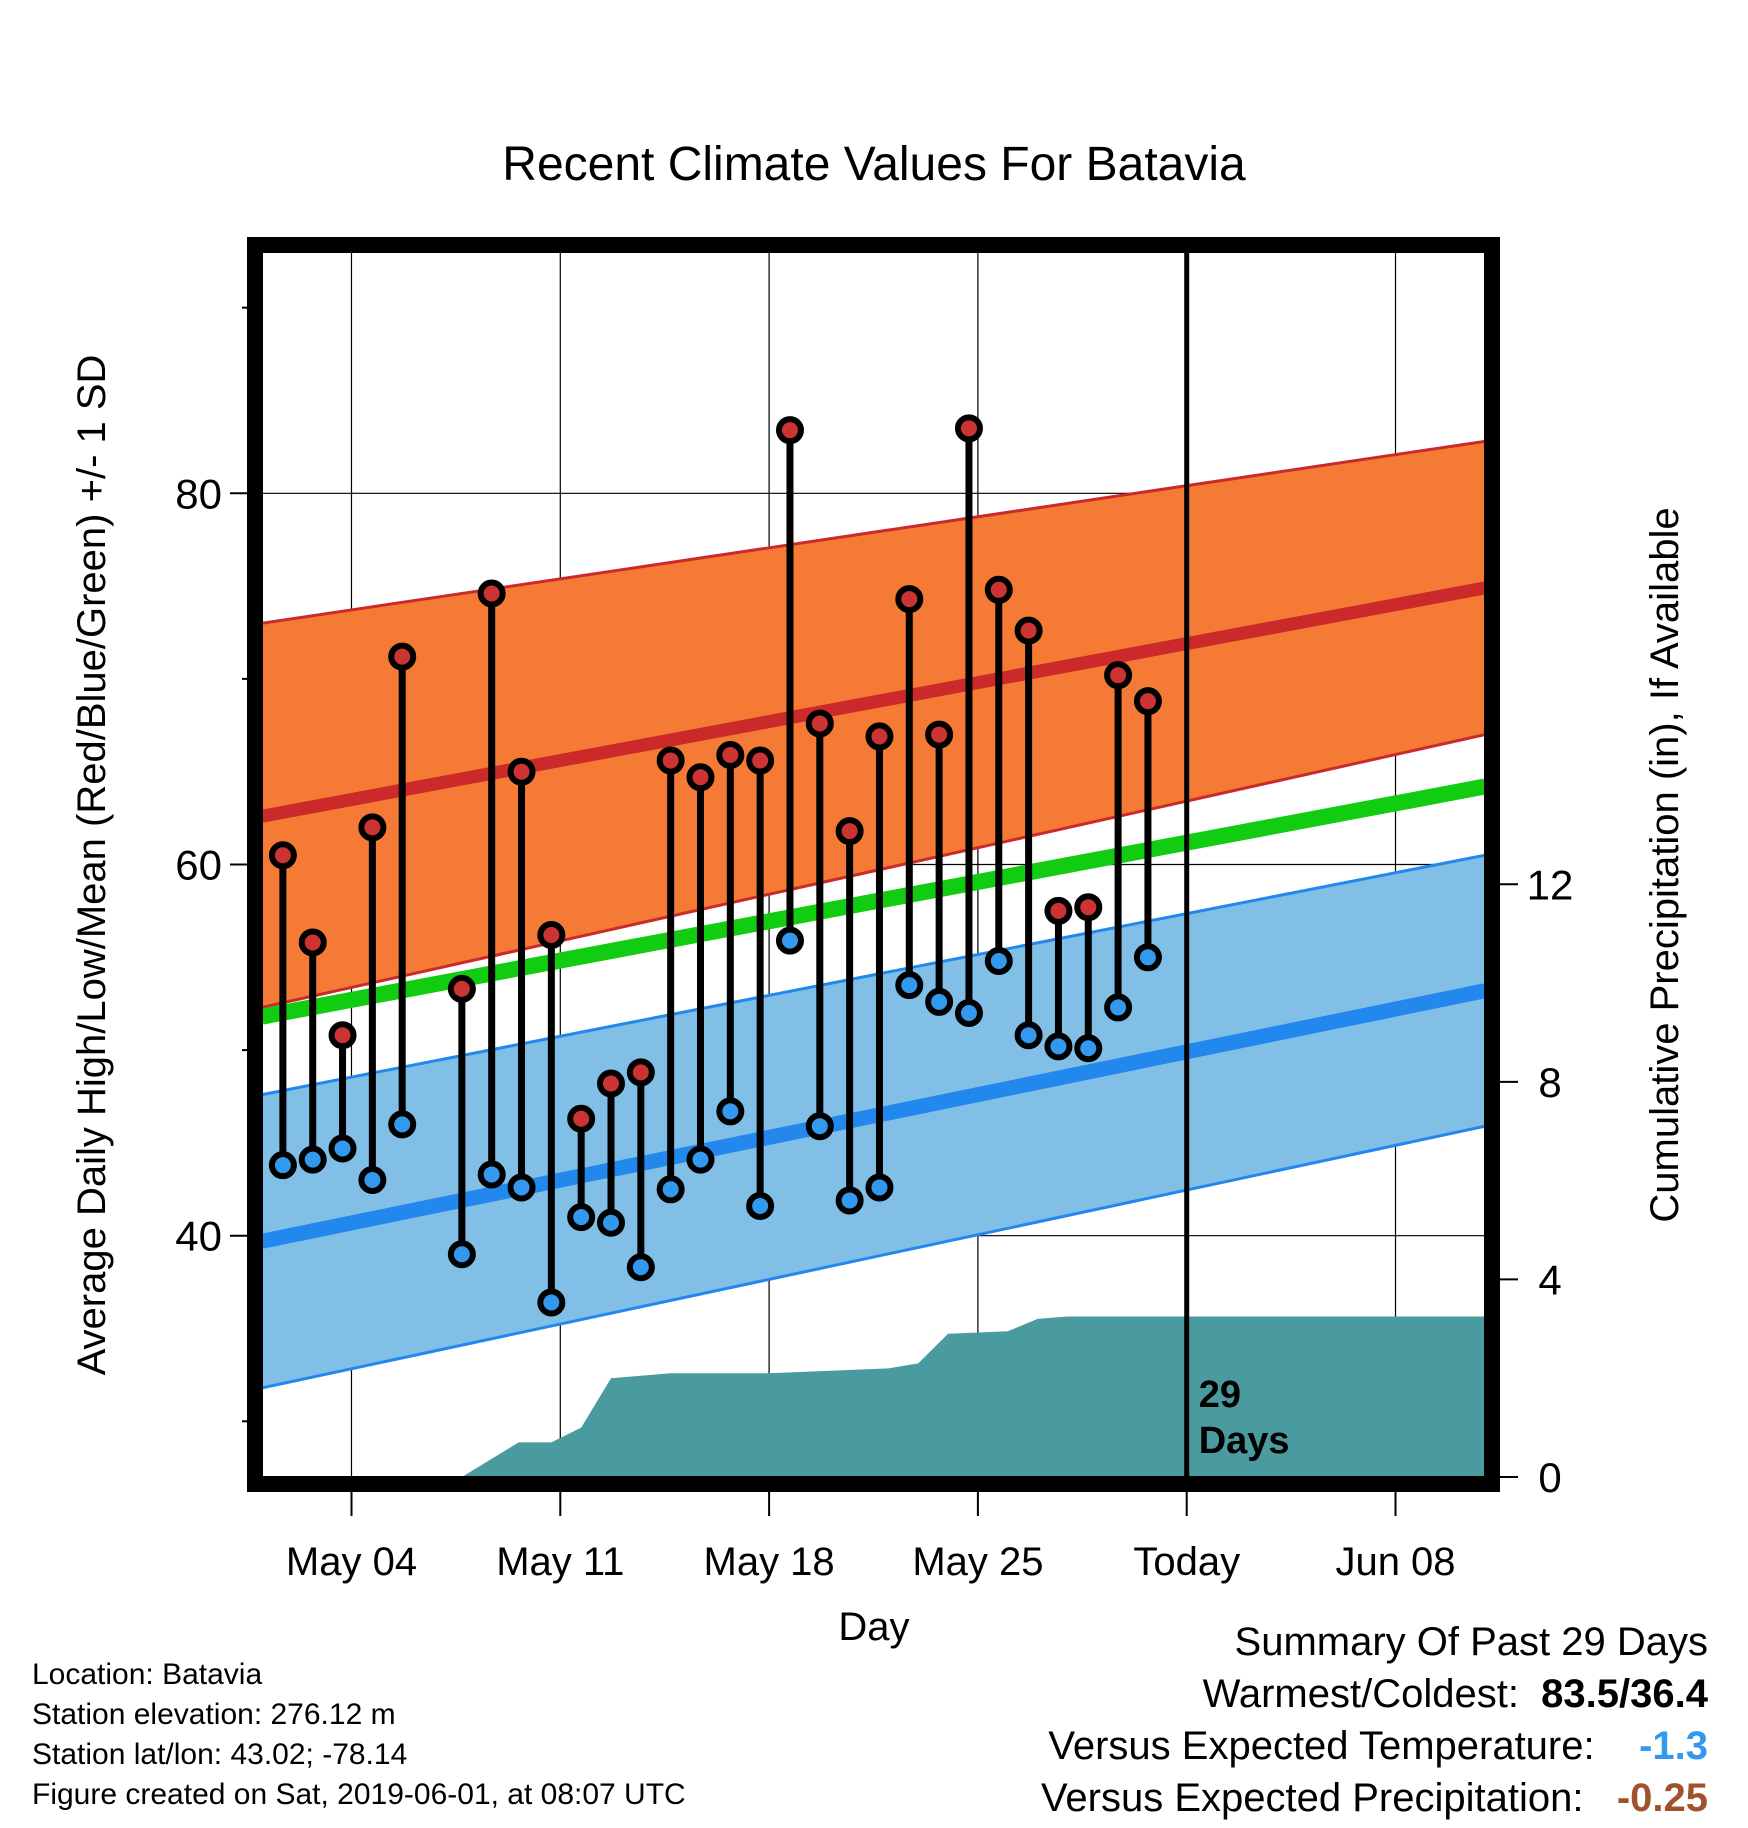 The width and height of the screenshot is (1748, 1828). What do you see at coordinates (1312, 1798) in the screenshot?
I see `summary-precipitation-label: Versus Expected Precipitation:` at bounding box center [1312, 1798].